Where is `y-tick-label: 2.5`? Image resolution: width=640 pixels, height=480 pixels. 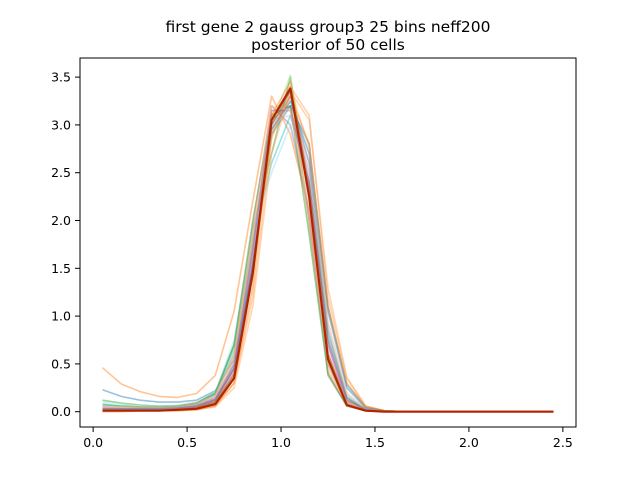 y-tick-label: 2.5 is located at coordinates (61, 172).